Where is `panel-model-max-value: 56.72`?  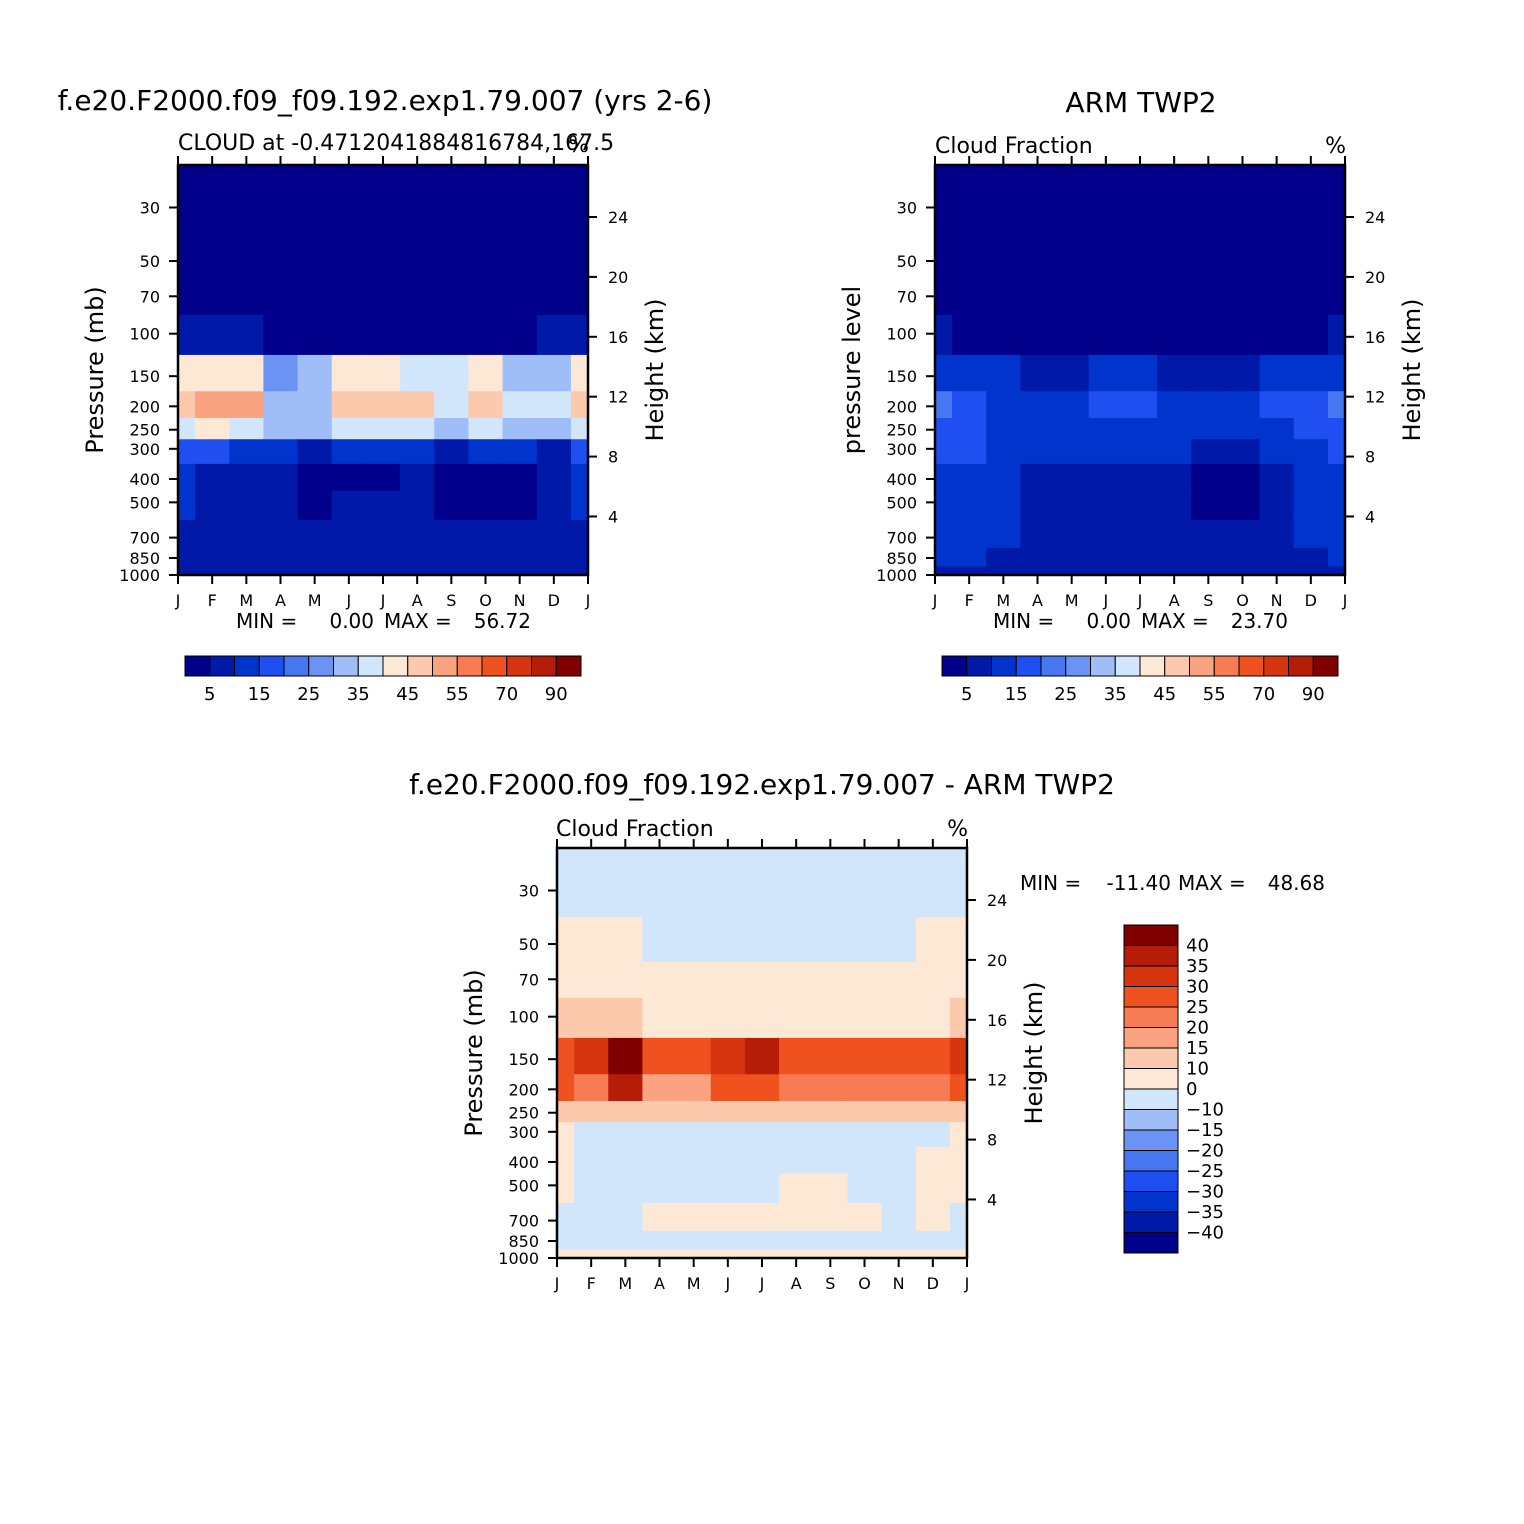 panel-model-max-value: 56.72 is located at coordinates (502, 621).